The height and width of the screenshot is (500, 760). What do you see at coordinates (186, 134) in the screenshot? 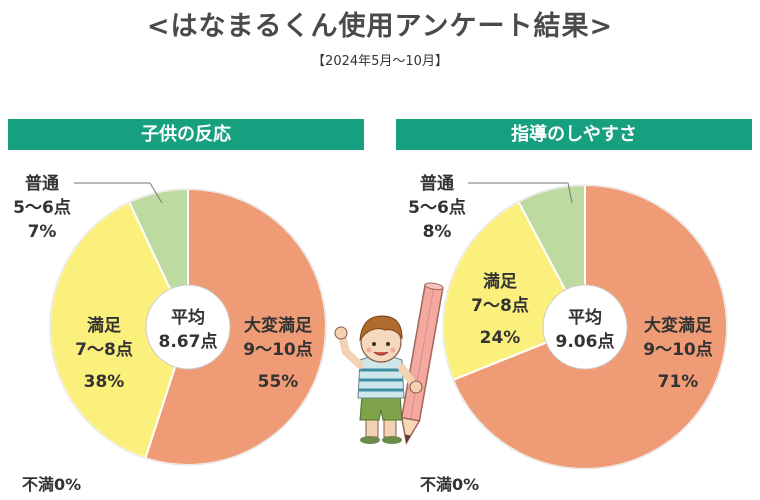
I see `chart-title-left: 子供の反応` at bounding box center [186, 134].